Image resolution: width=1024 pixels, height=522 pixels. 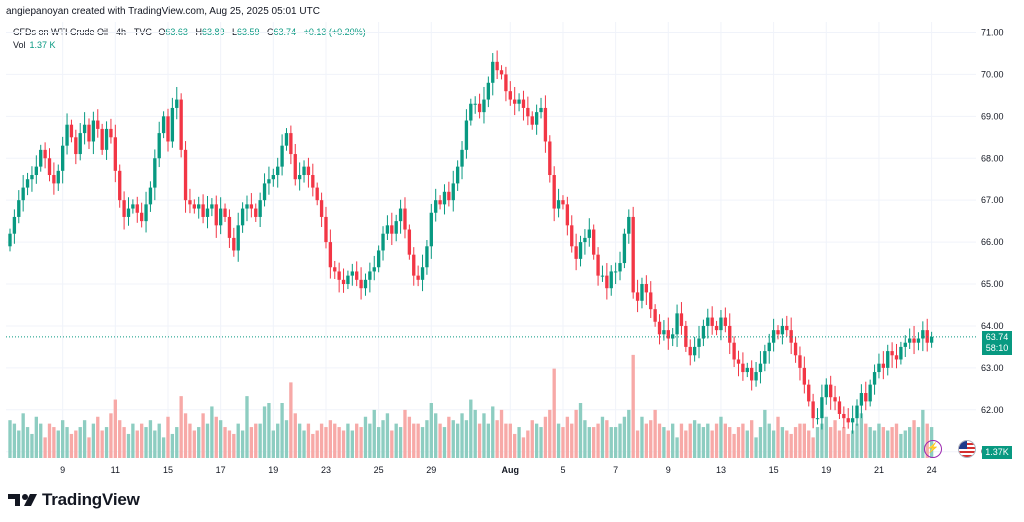 I want to click on us-flag-icon, so click(x=967, y=449).